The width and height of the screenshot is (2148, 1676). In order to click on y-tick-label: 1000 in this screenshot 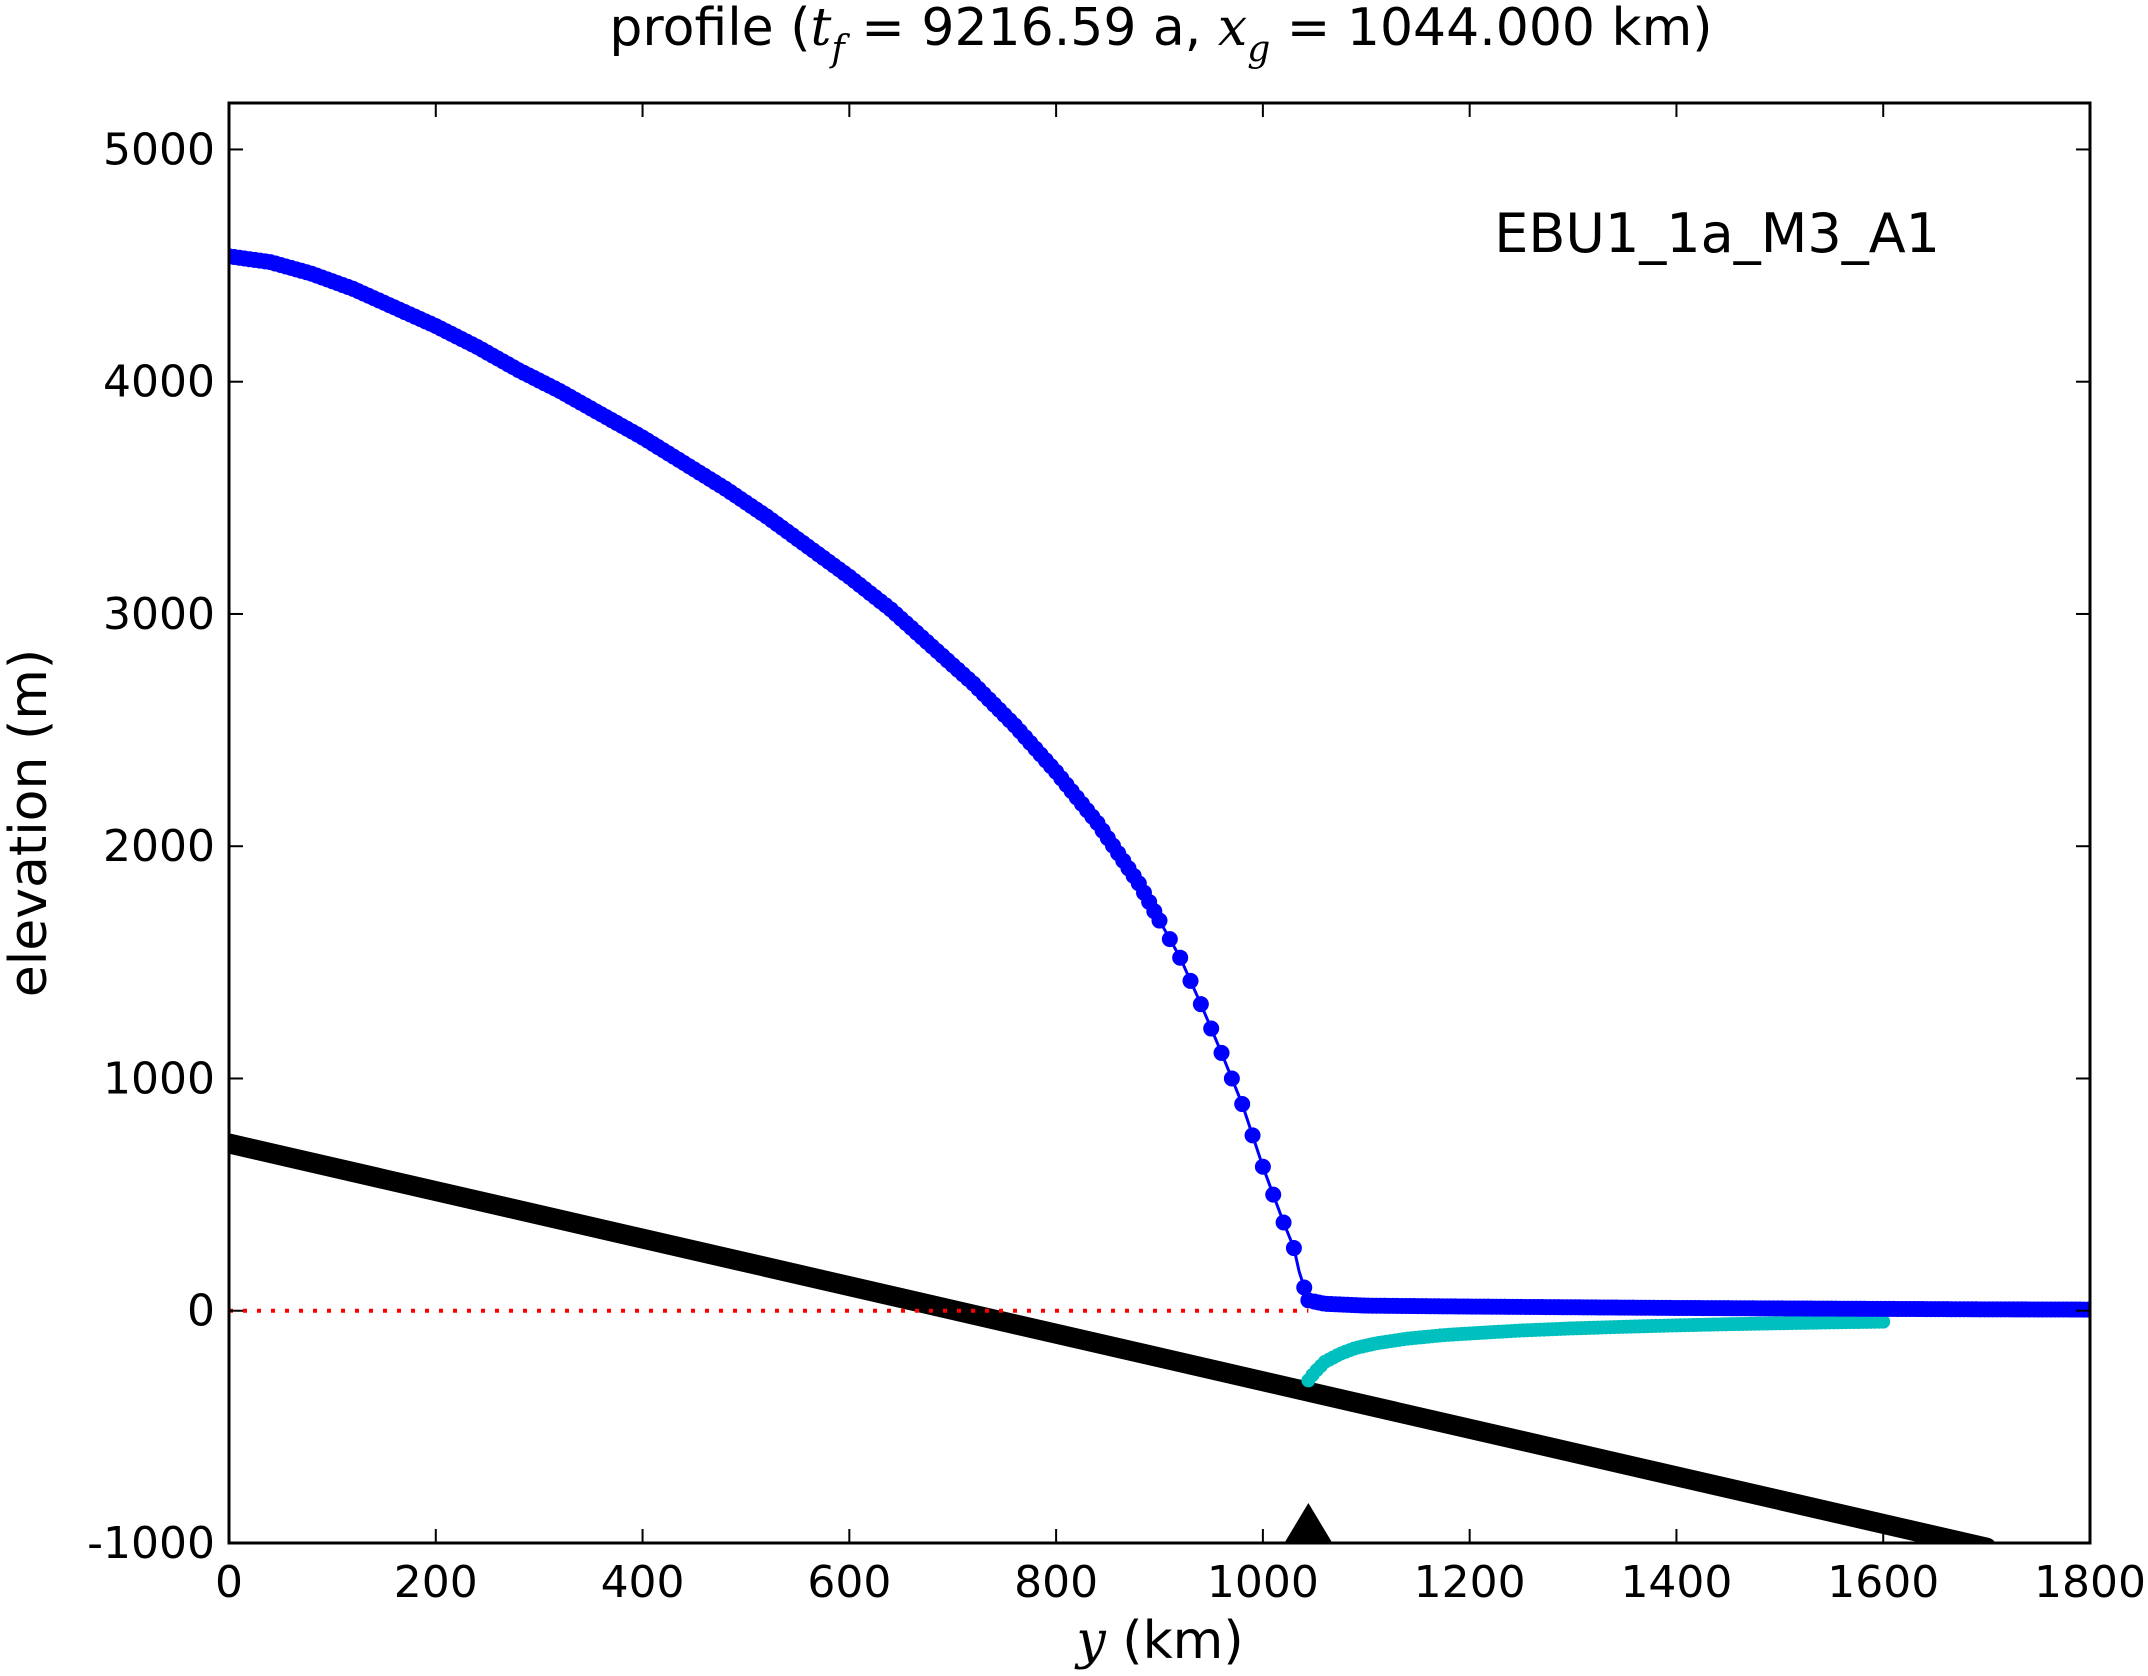, I will do `click(159, 1078)`.